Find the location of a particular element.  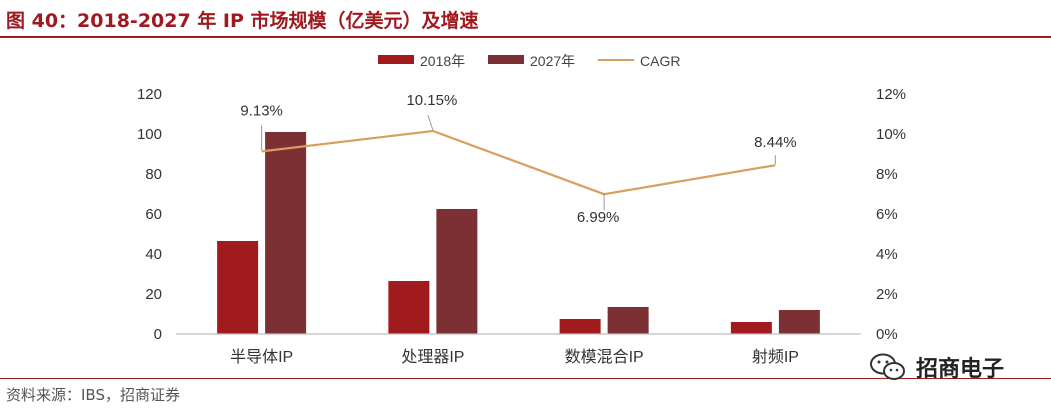

right-tick-label: 12% is located at coordinates (891, 94).